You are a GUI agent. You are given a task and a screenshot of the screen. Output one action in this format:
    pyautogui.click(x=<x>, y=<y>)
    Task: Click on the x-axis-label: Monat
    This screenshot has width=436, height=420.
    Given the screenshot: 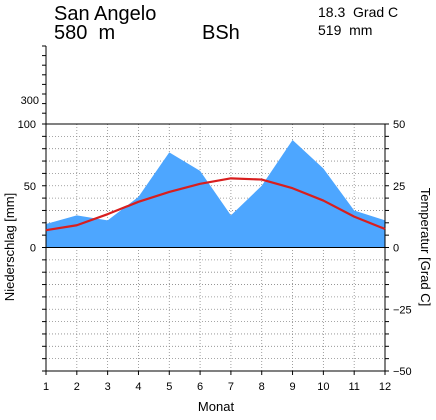 What is the action you would take?
    pyautogui.click(x=216, y=406)
    